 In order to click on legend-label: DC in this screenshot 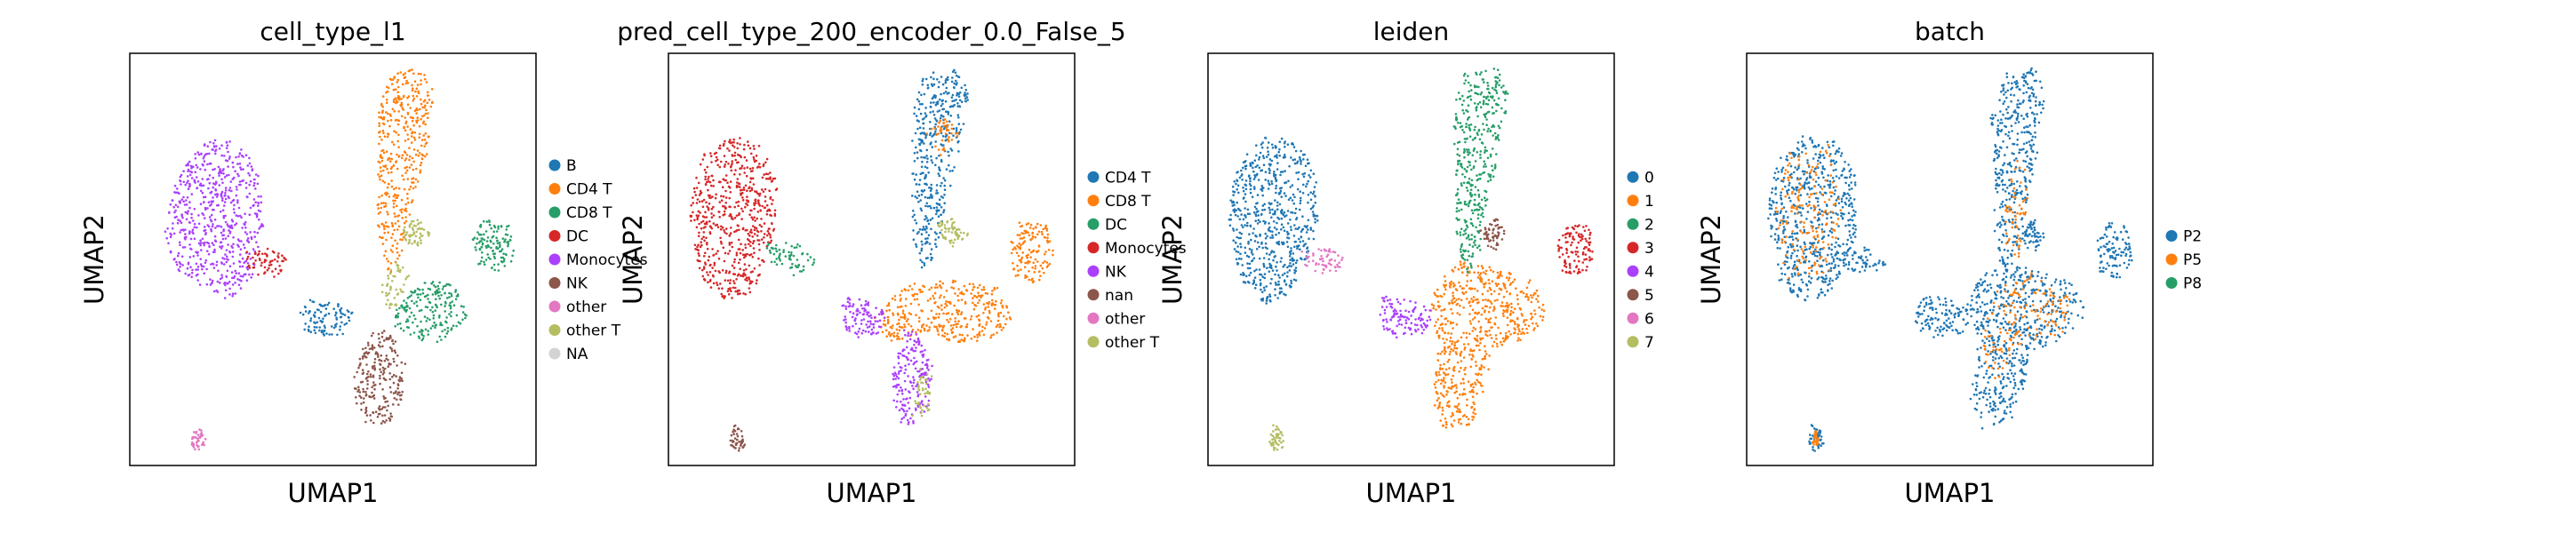, I will do `click(1116, 225)`.